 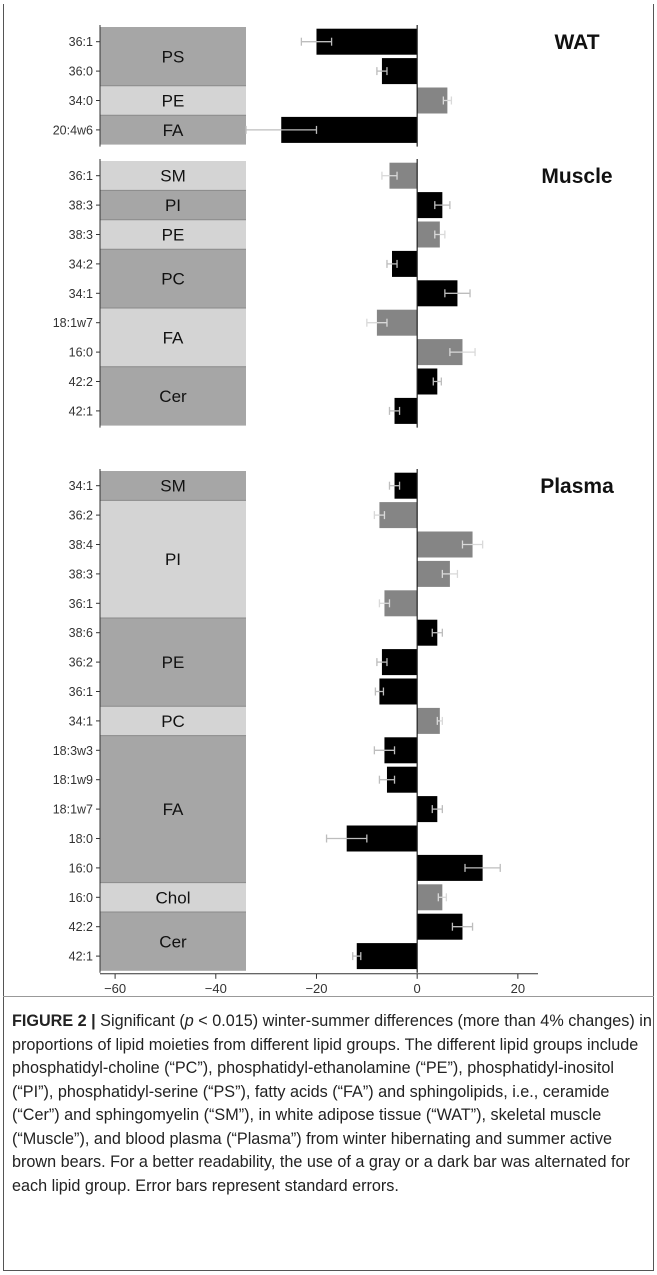 What do you see at coordinates (417, 988) in the screenshot?
I see `x-tick-label: 0` at bounding box center [417, 988].